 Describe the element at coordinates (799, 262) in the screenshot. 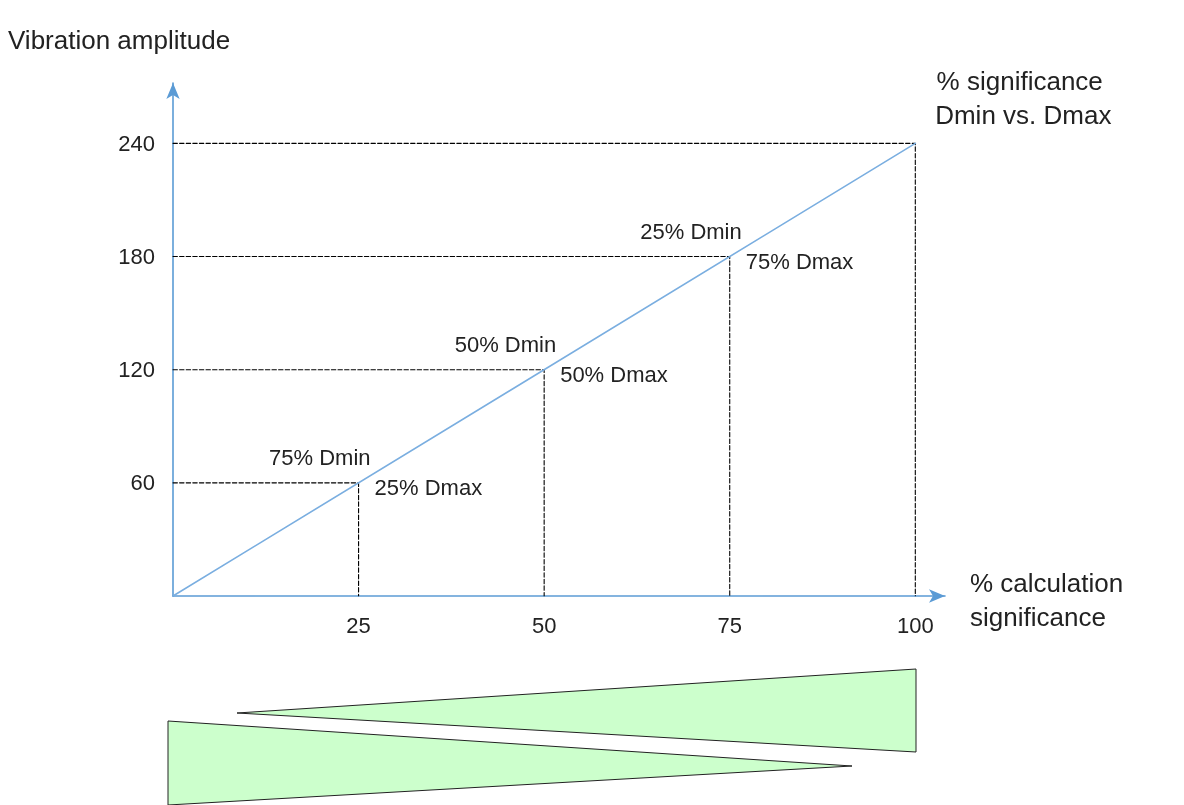

I see `annotation: 75% Dmax` at that location.